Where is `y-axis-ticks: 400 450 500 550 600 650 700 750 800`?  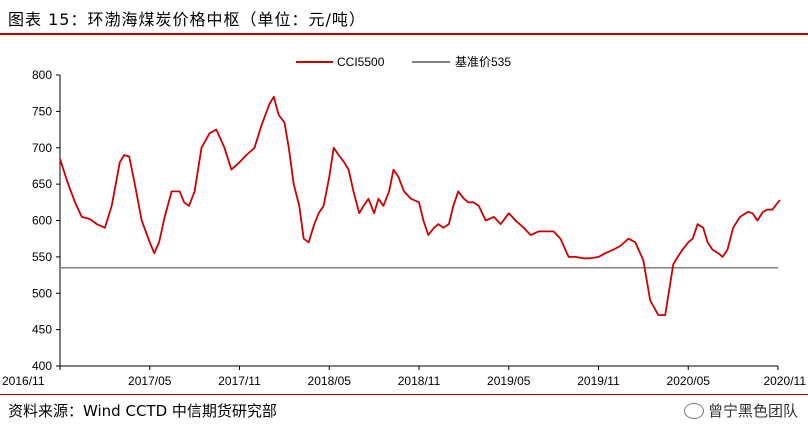
y-axis-ticks: 400 450 500 550 600 650 700 750 800 is located at coordinates (46, 220).